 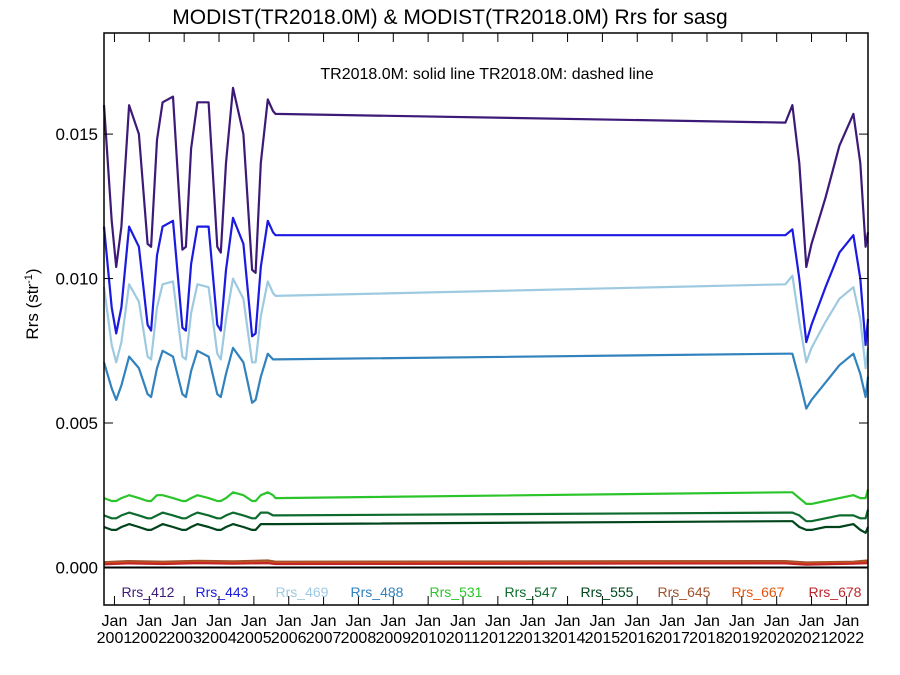 I want to click on legend-entry-rrs-667: Rrs_667, so click(x=758, y=592).